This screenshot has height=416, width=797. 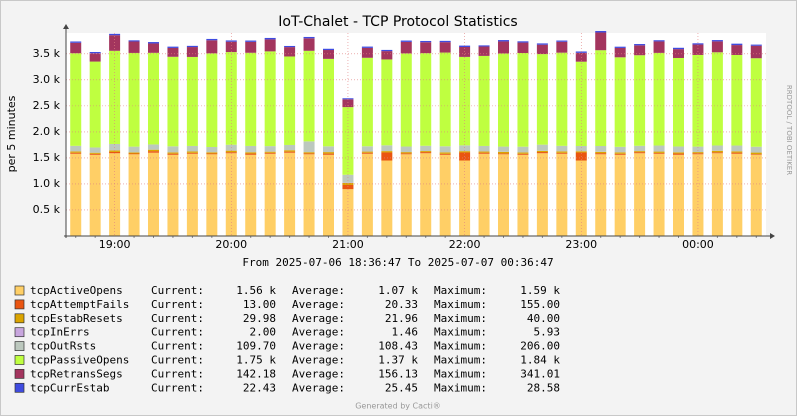 What do you see at coordinates (263, 332) in the screenshot?
I see `legend-current: 2.00` at bounding box center [263, 332].